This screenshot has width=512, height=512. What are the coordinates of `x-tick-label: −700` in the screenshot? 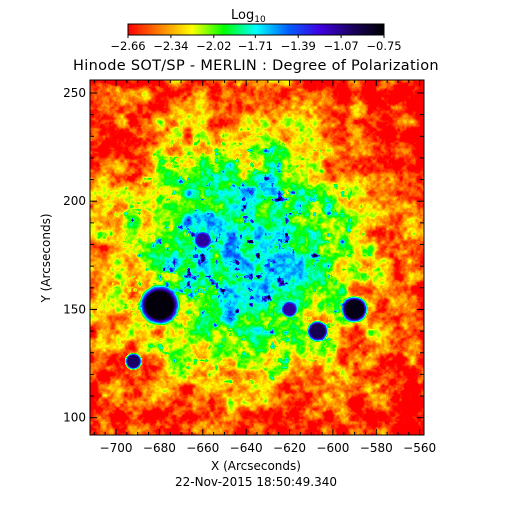 It's located at (116, 448).